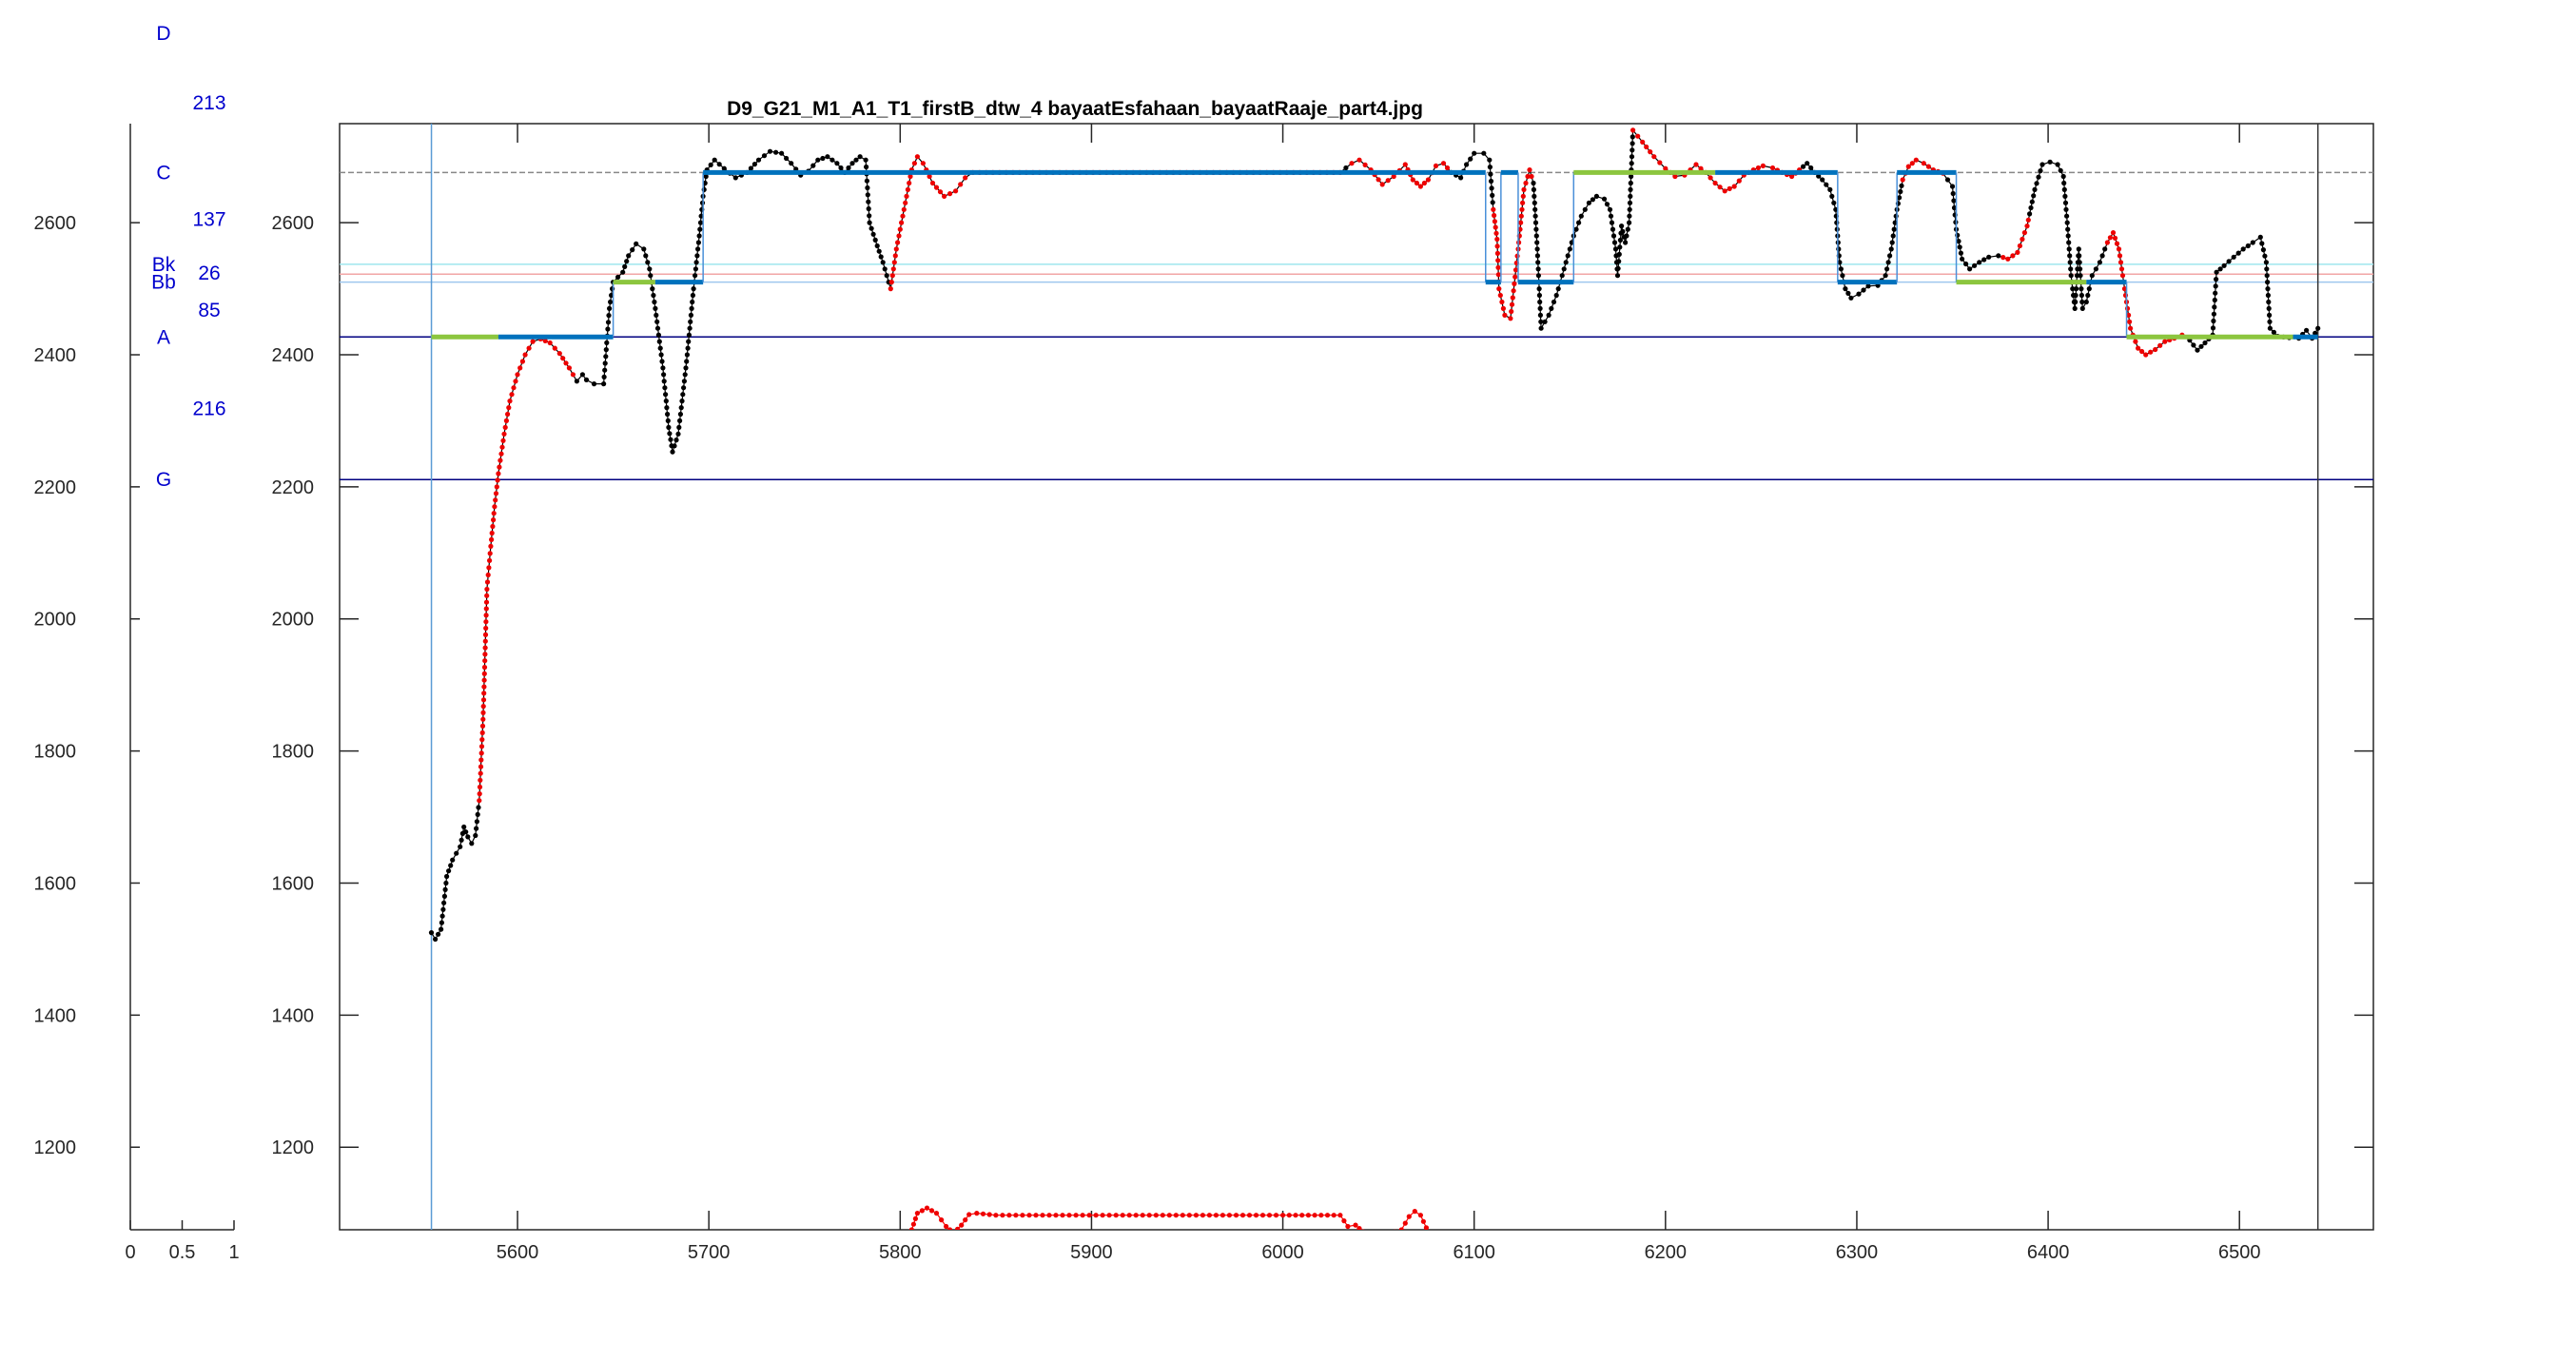 The height and width of the screenshot is (1361, 2576). Describe the element at coordinates (293, 488) in the screenshot. I see `ytick-label: 2200` at that location.